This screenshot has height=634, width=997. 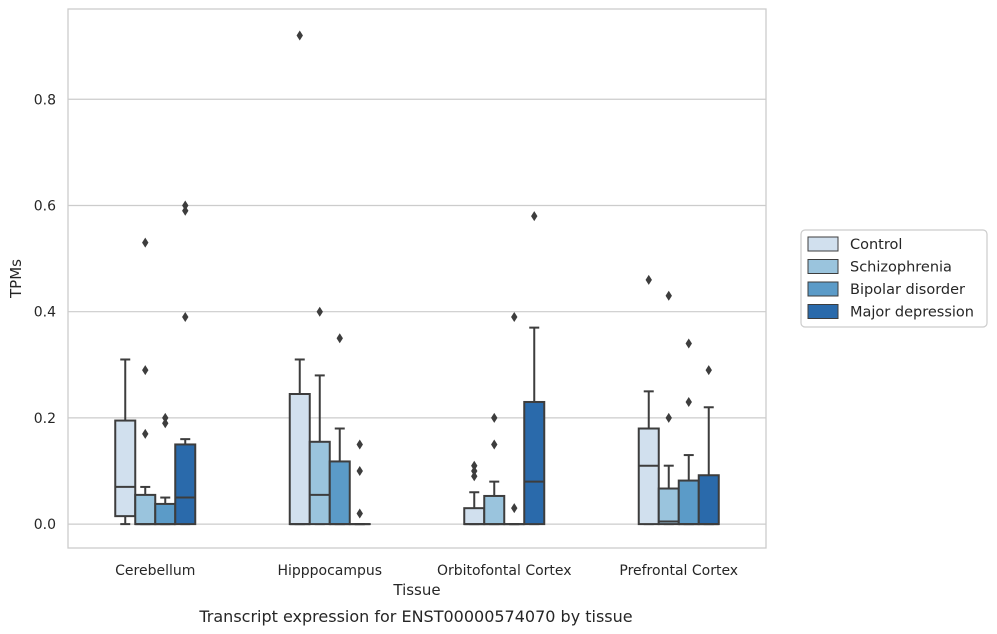 I want to click on y-tick-label: 0.2, so click(x=45, y=419).